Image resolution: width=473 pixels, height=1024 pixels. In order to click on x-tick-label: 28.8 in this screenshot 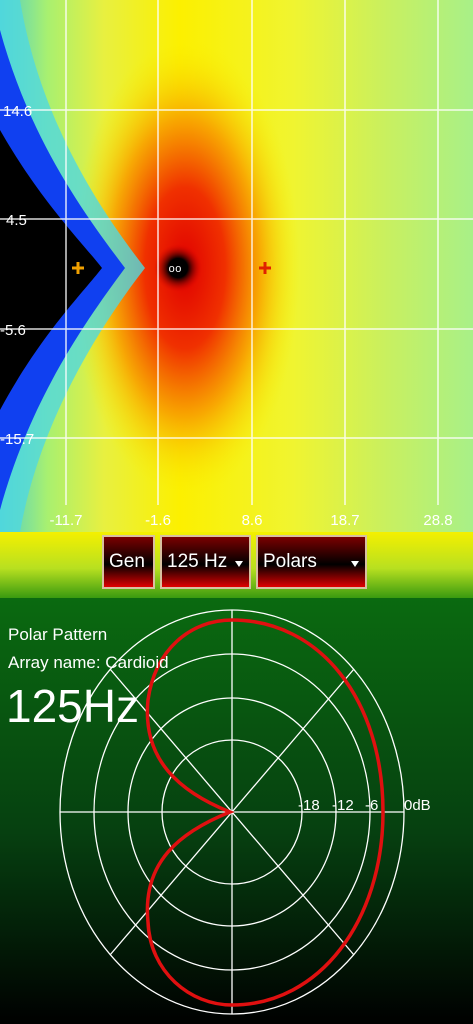, I will do `click(437, 520)`.